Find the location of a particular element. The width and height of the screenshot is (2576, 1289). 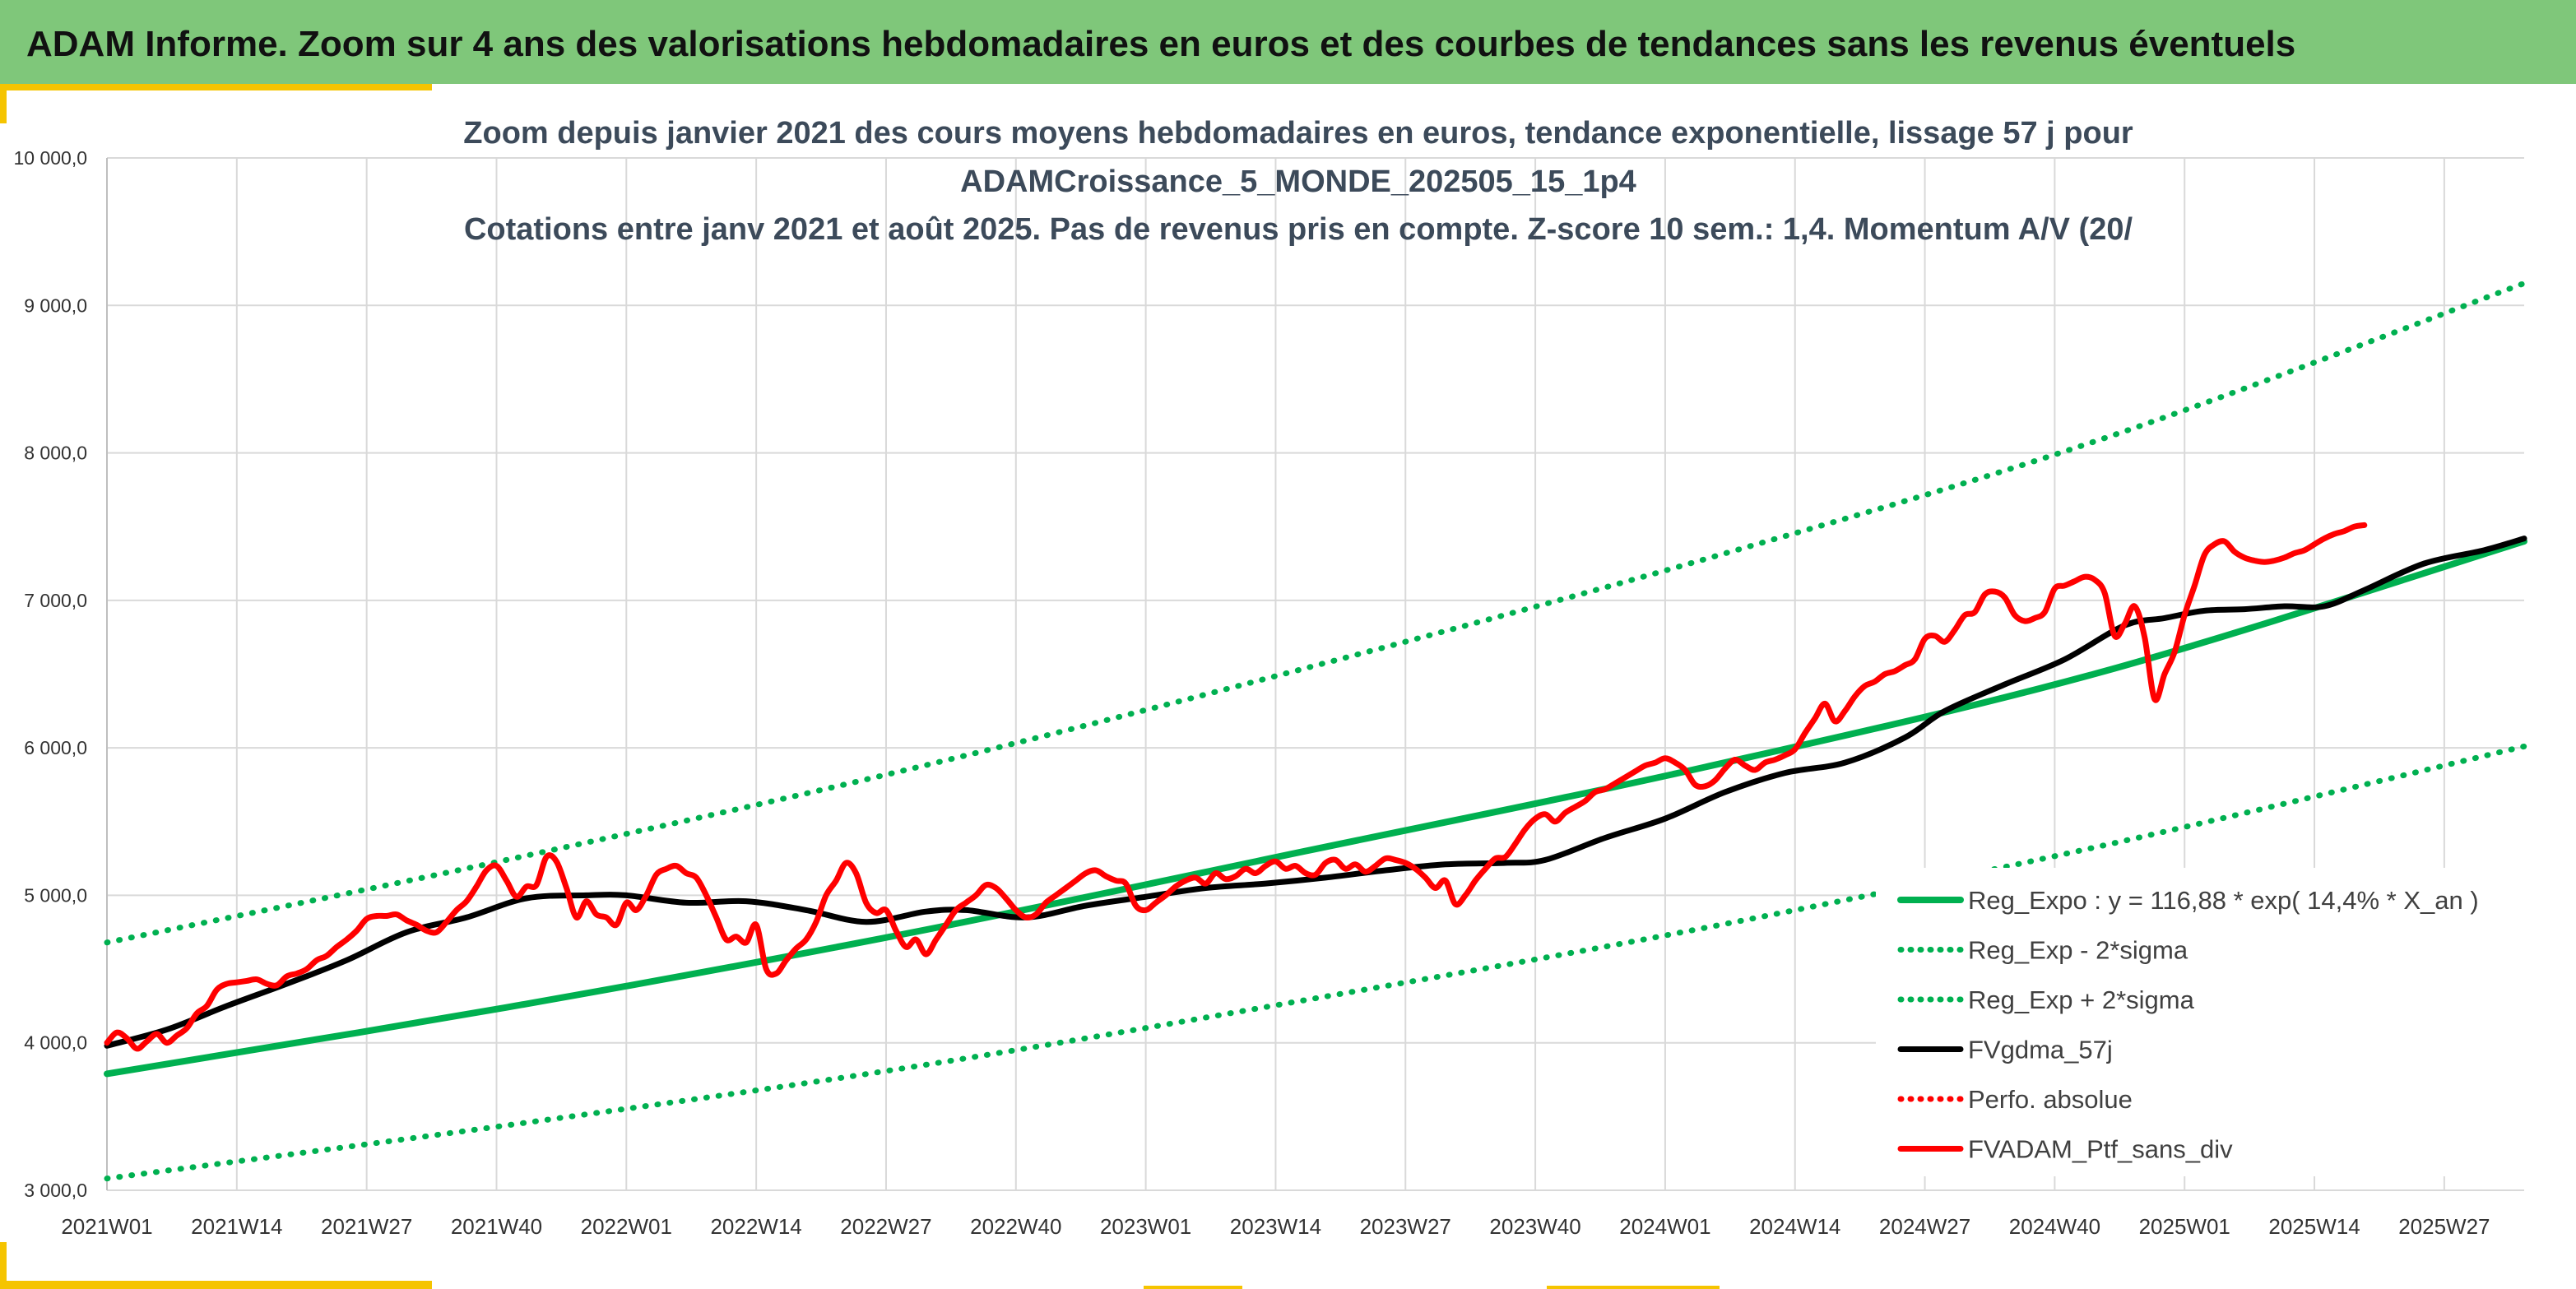

chart-title-line-2: ADAMCroissance_5_MONDE_202505_15_1p4 is located at coordinates (1298, 182).